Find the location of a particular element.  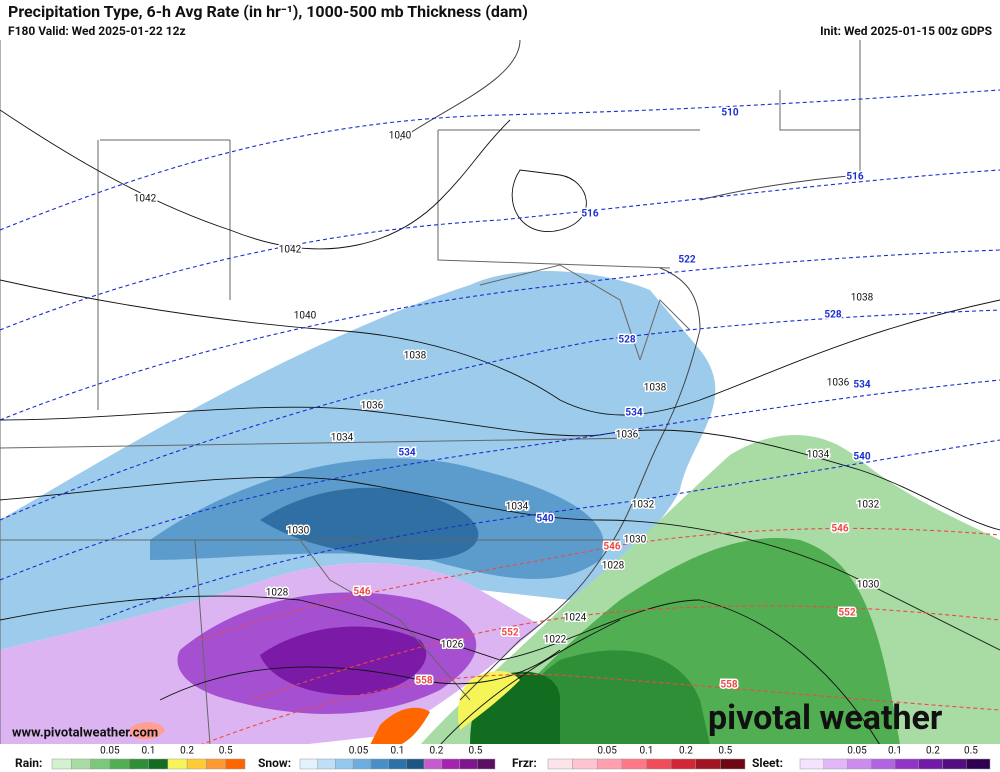

legend-name: Sleet: is located at coordinates (767, 763).